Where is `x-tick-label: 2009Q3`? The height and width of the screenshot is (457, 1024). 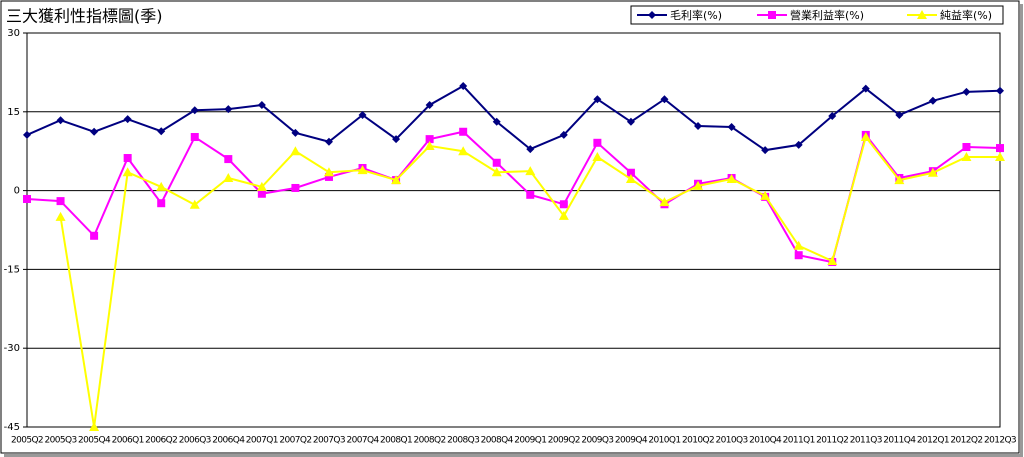 x-tick-label: 2009Q3 is located at coordinates (597, 441).